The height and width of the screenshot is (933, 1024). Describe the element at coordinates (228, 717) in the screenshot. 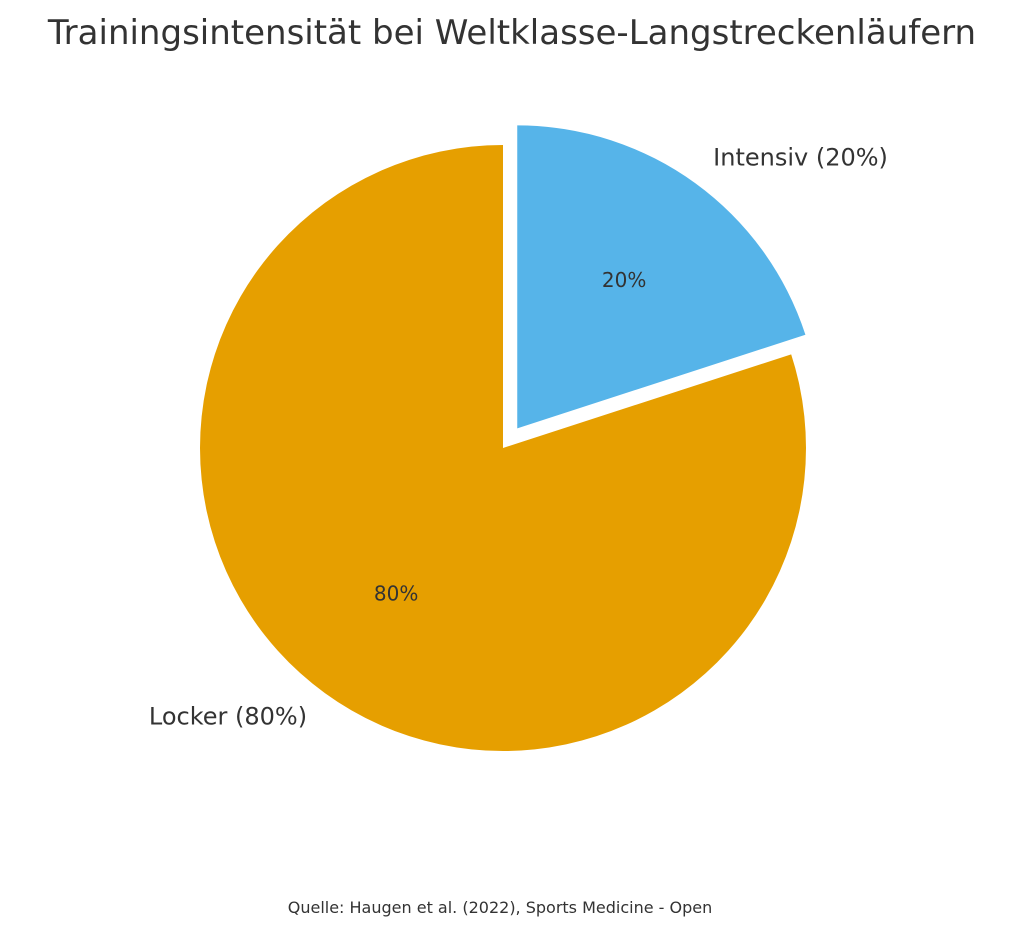

I see `slice-label-locker: Locker (80%)` at that location.